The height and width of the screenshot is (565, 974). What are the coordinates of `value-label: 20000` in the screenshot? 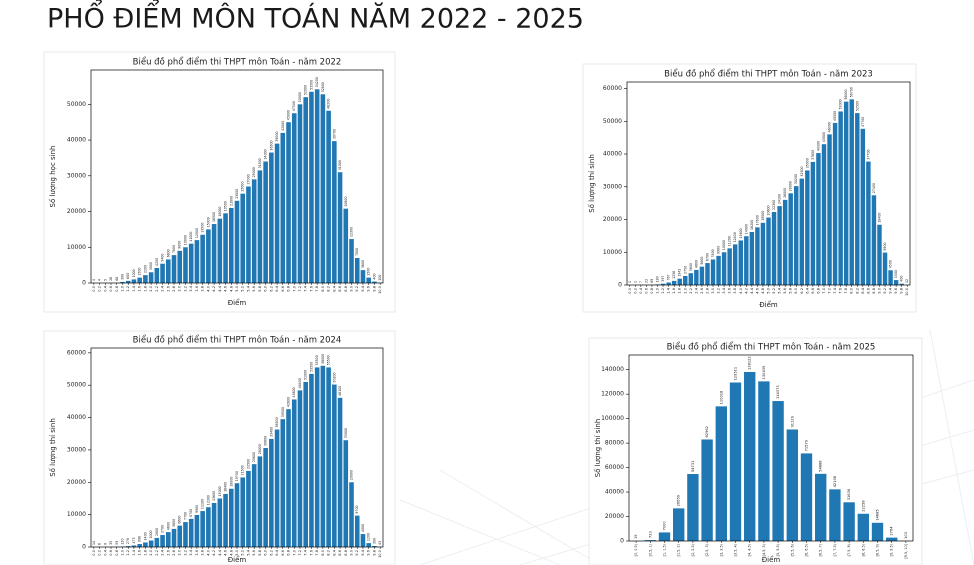 It's located at (352, 475).